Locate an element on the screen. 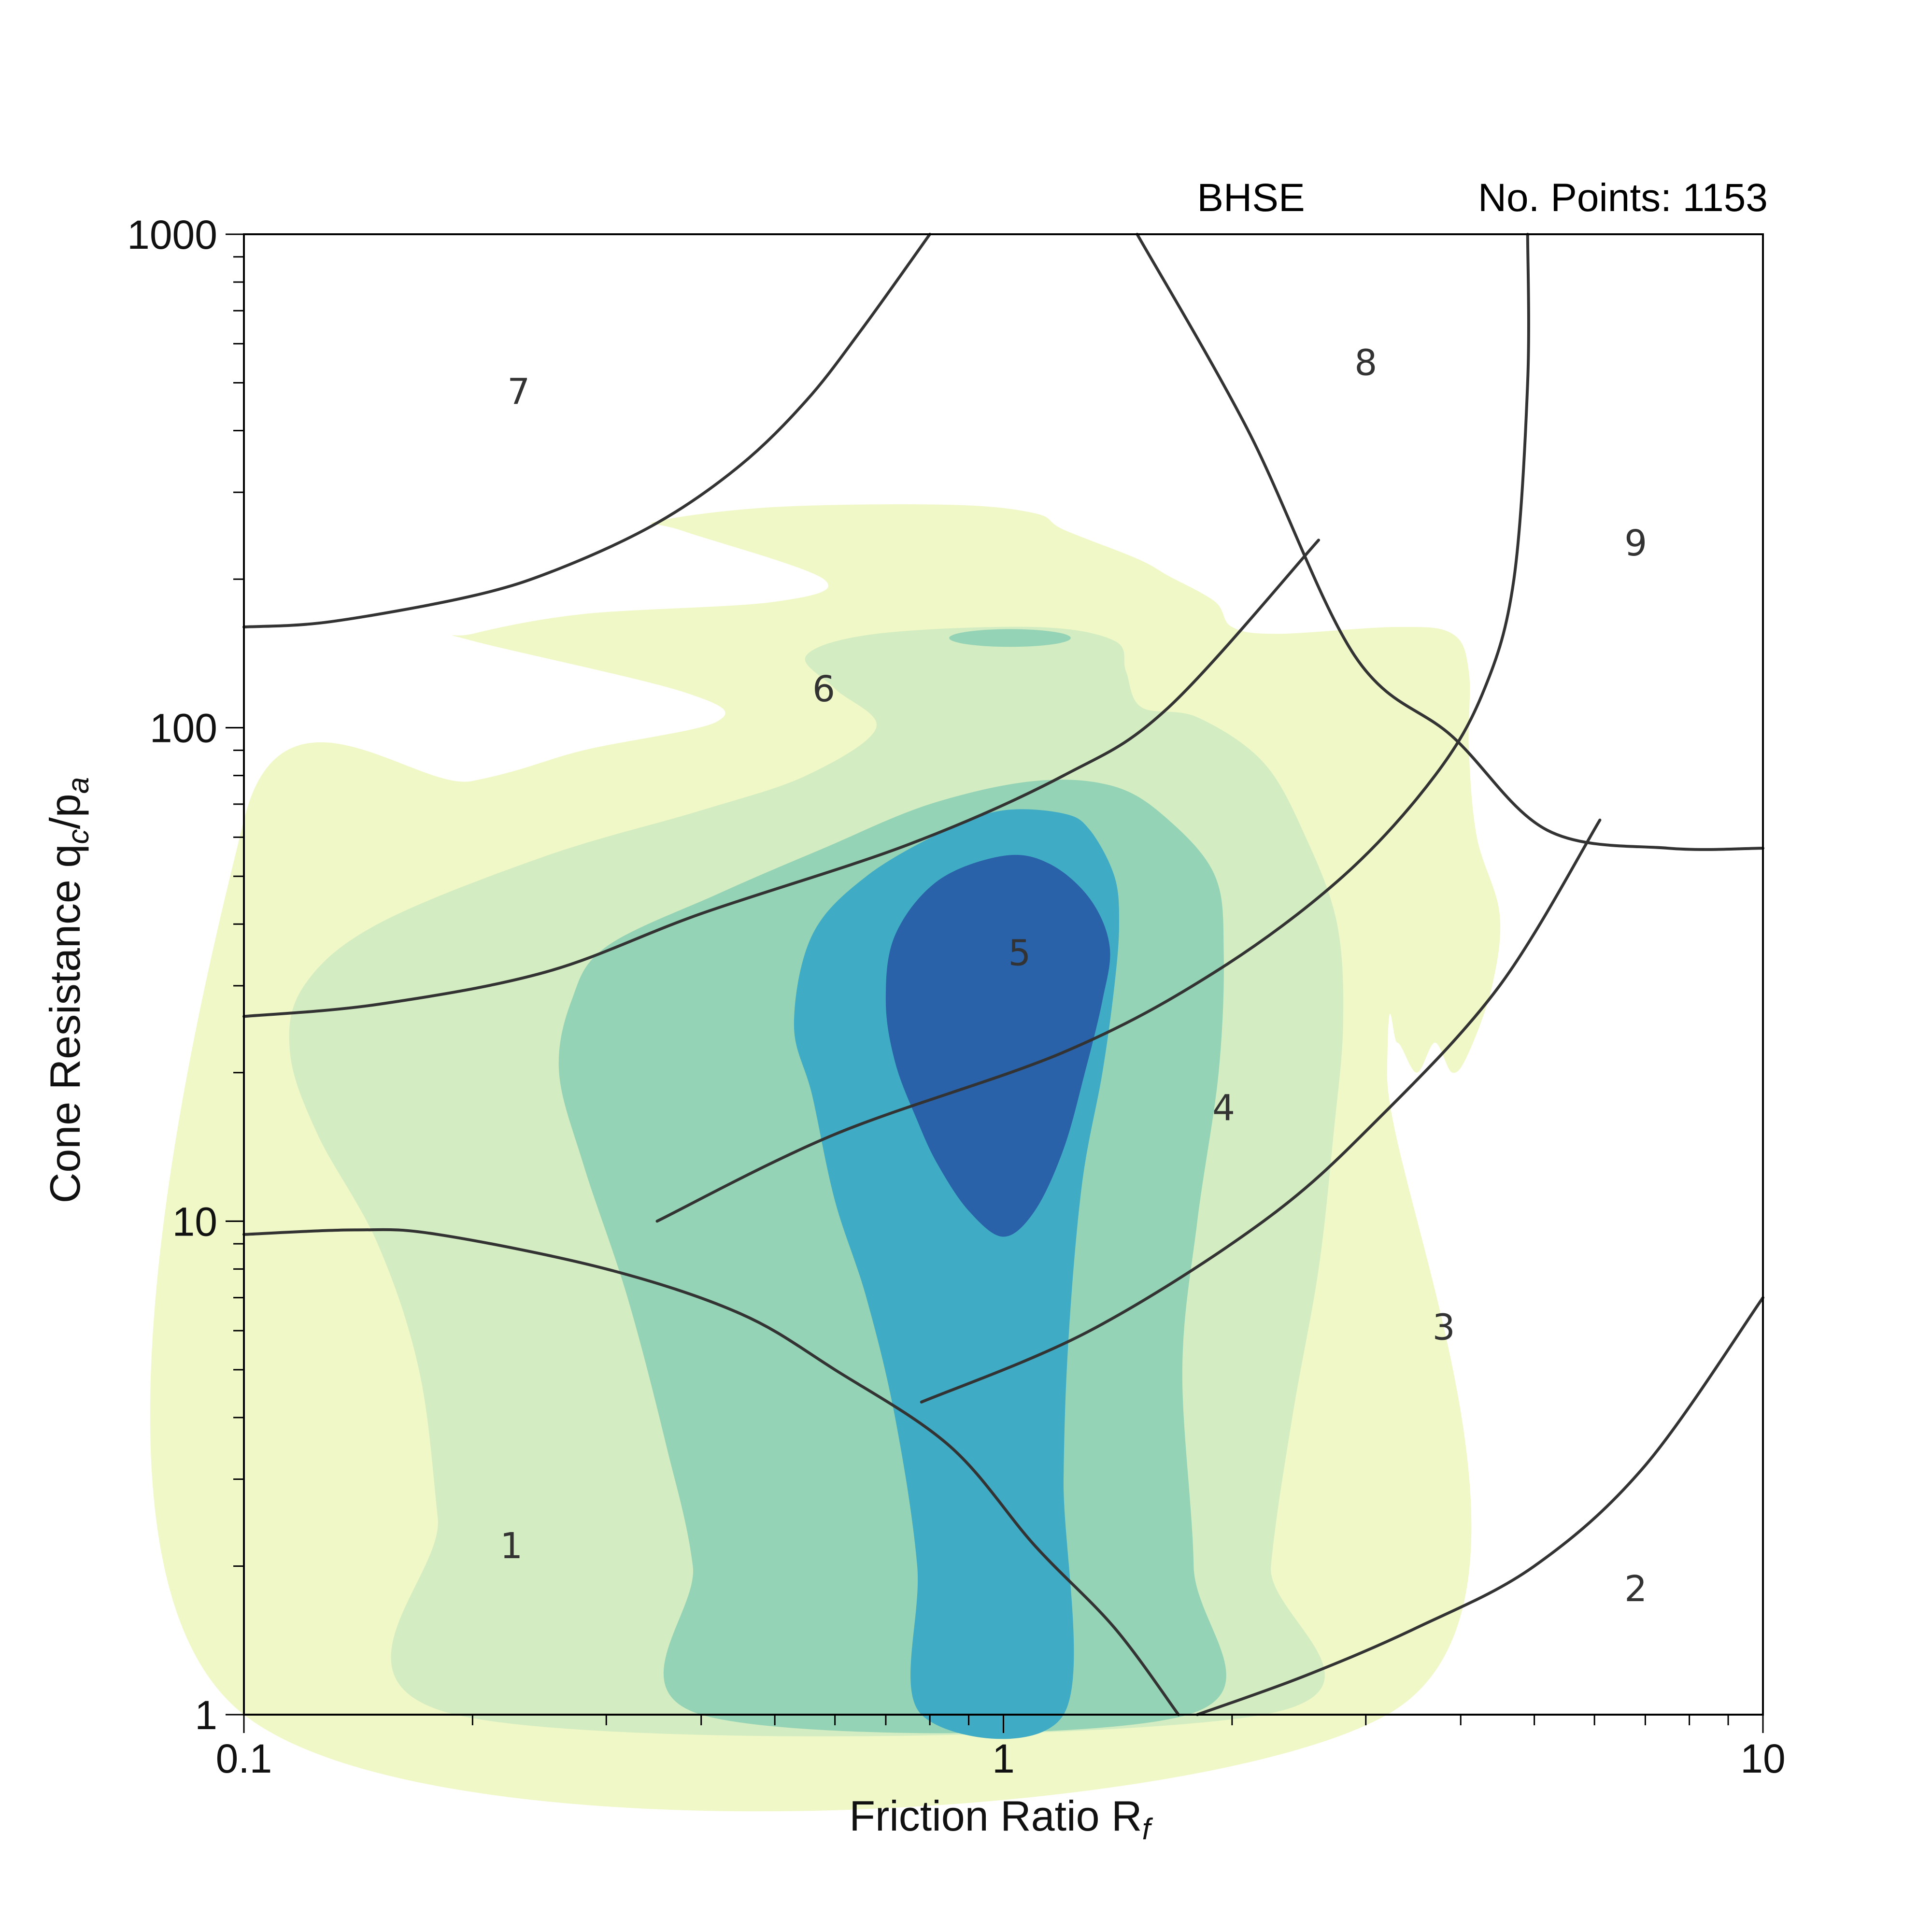  y-axis-title-sub2: a is located at coordinates (78, 785).